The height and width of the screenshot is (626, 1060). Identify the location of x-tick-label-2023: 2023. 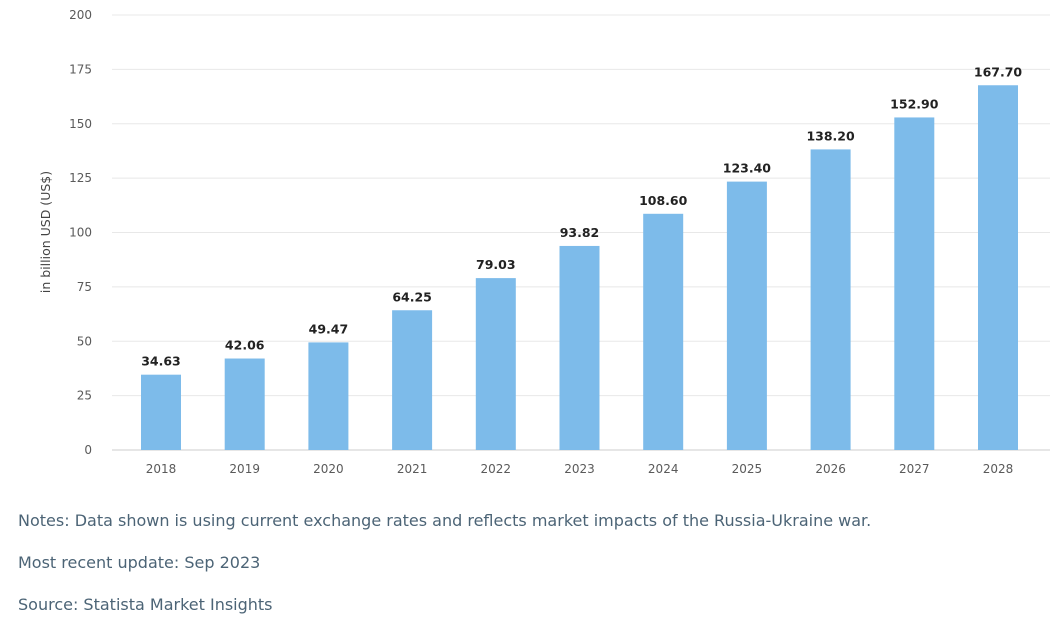
(579, 469).